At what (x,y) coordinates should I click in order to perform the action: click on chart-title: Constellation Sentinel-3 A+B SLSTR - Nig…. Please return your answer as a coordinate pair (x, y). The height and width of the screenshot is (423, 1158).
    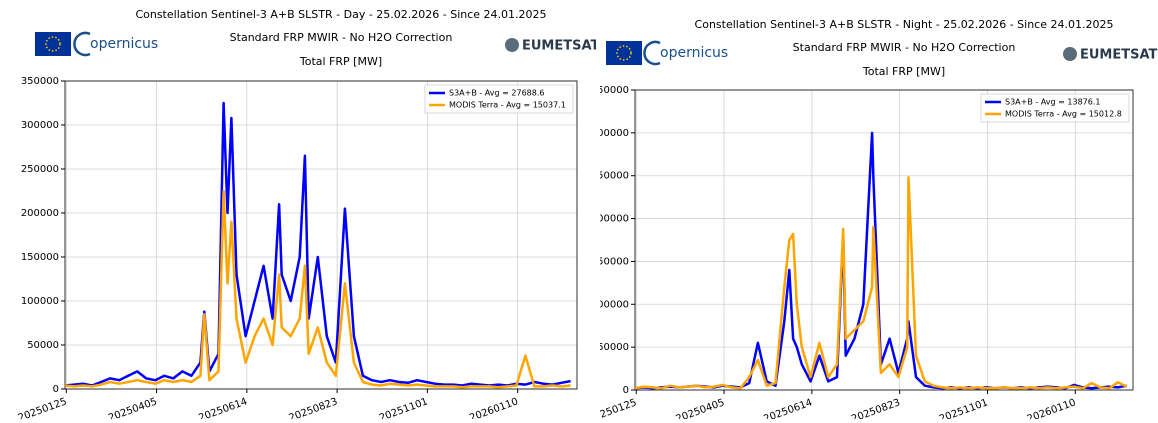
    Looking at the image, I should click on (904, 24).